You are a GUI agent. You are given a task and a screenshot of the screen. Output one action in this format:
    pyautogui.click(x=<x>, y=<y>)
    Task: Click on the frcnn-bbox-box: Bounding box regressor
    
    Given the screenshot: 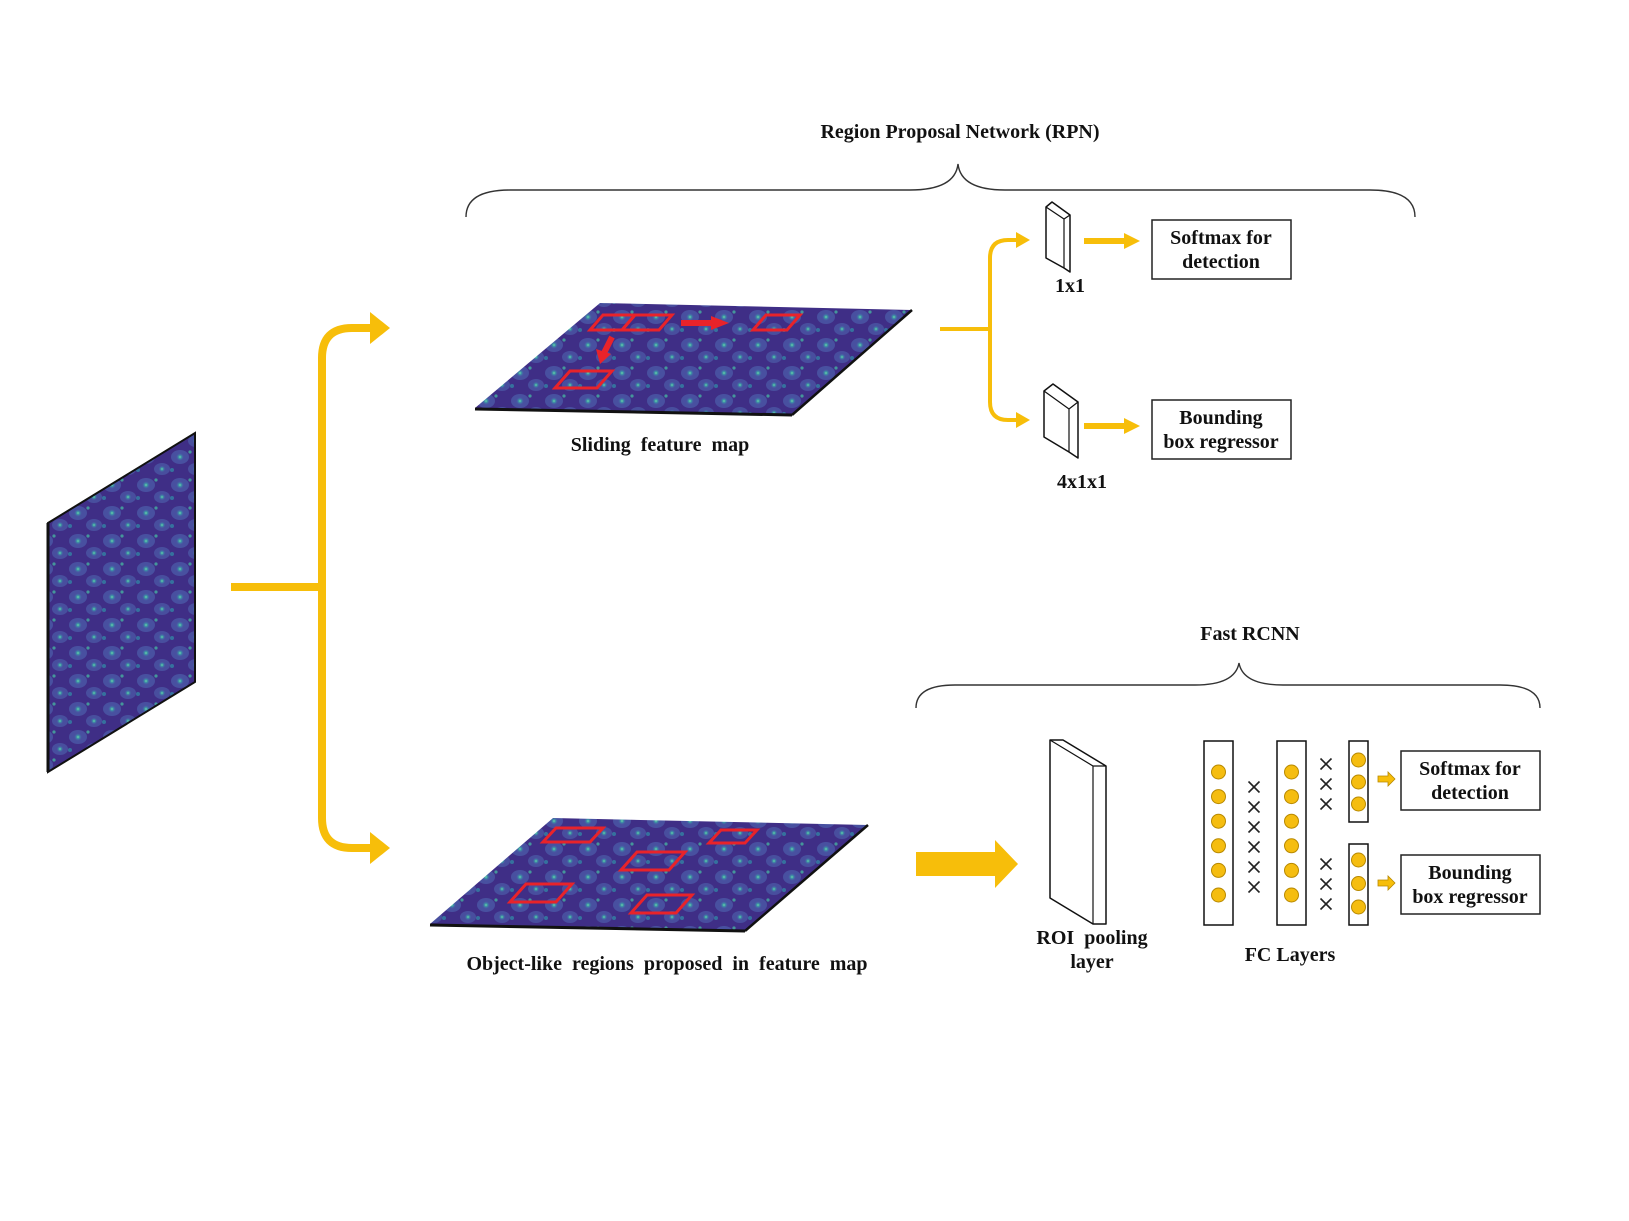 What is the action you would take?
    pyautogui.click(x=1470, y=884)
    